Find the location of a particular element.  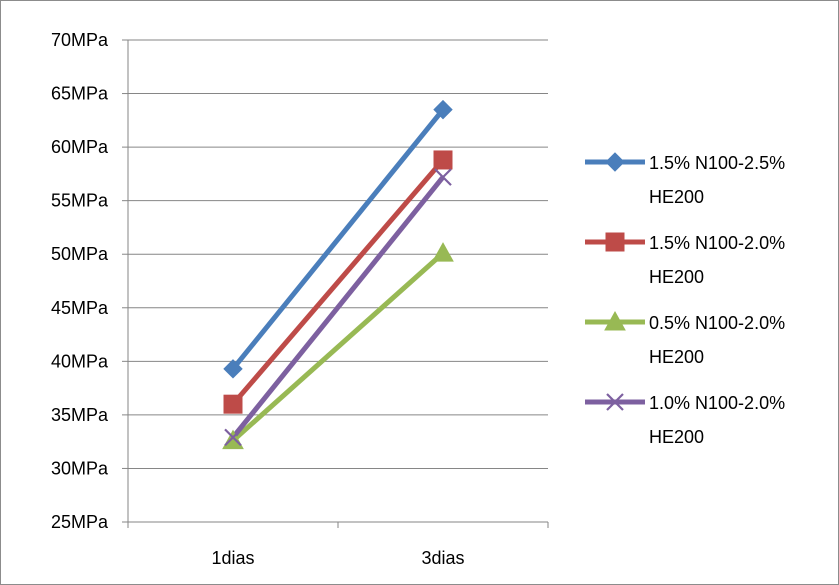

legend-label-1: 1.5% N100-2.5% is located at coordinates (717, 163).